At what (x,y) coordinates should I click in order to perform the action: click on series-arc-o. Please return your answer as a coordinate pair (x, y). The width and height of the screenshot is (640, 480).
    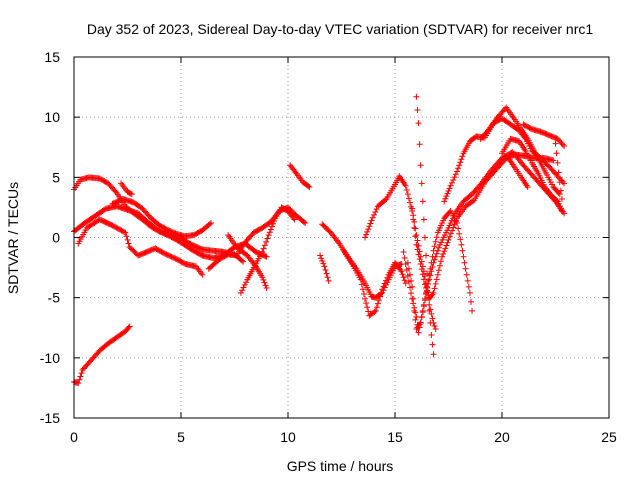
    Looking at the image, I should click on (484, 242).